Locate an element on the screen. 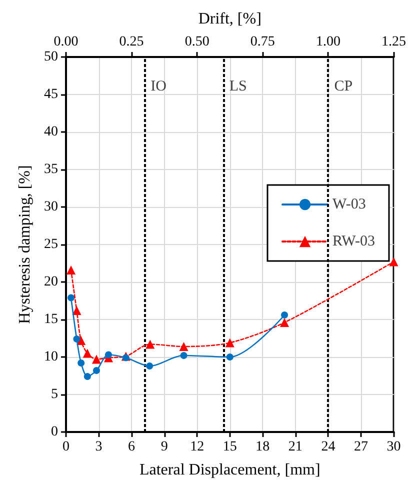 The width and height of the screenshot is (409, 491). y-tick-label: 25 is located at coordinates (51, 244).